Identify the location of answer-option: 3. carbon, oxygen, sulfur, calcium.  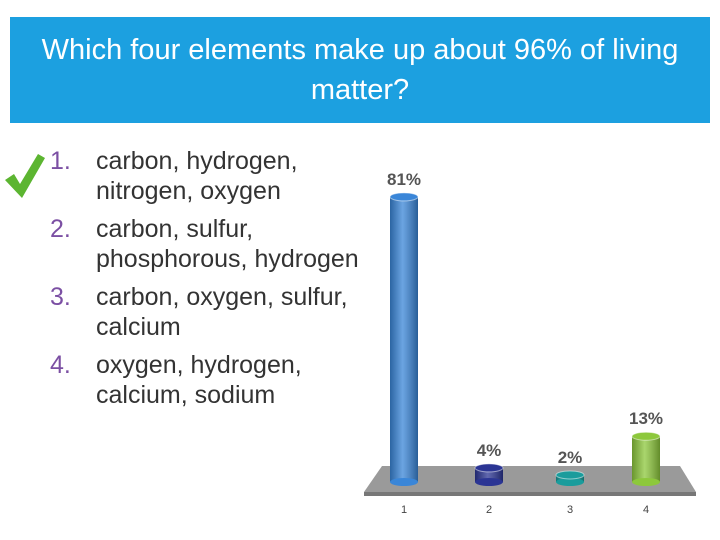
(210, 312).